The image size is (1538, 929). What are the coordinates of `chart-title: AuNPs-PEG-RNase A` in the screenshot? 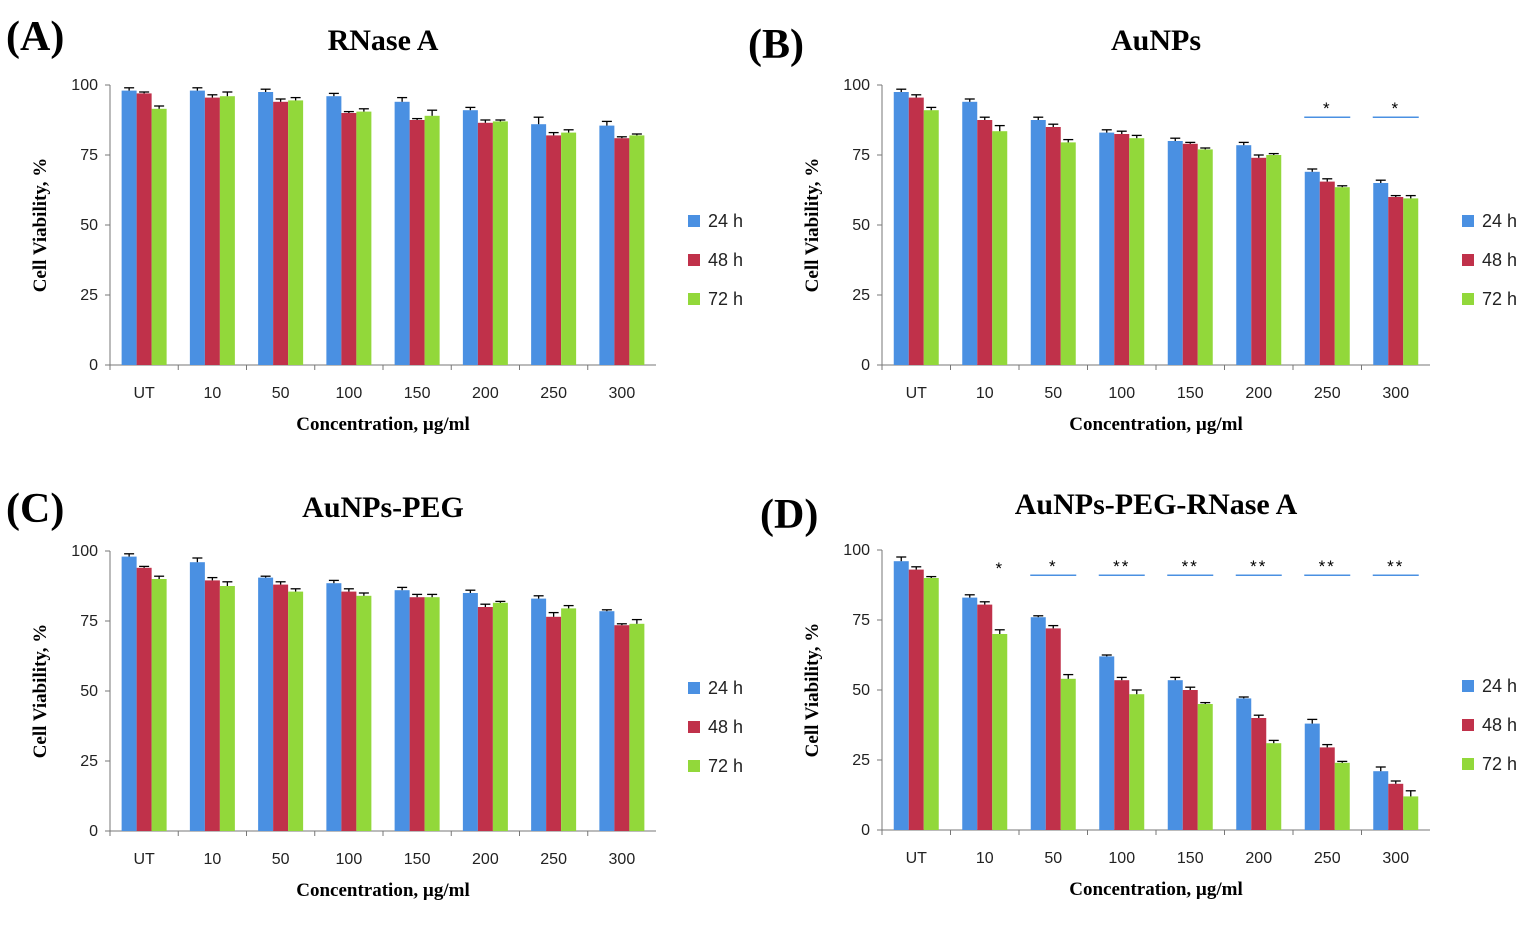 It's located at (1156, 504).